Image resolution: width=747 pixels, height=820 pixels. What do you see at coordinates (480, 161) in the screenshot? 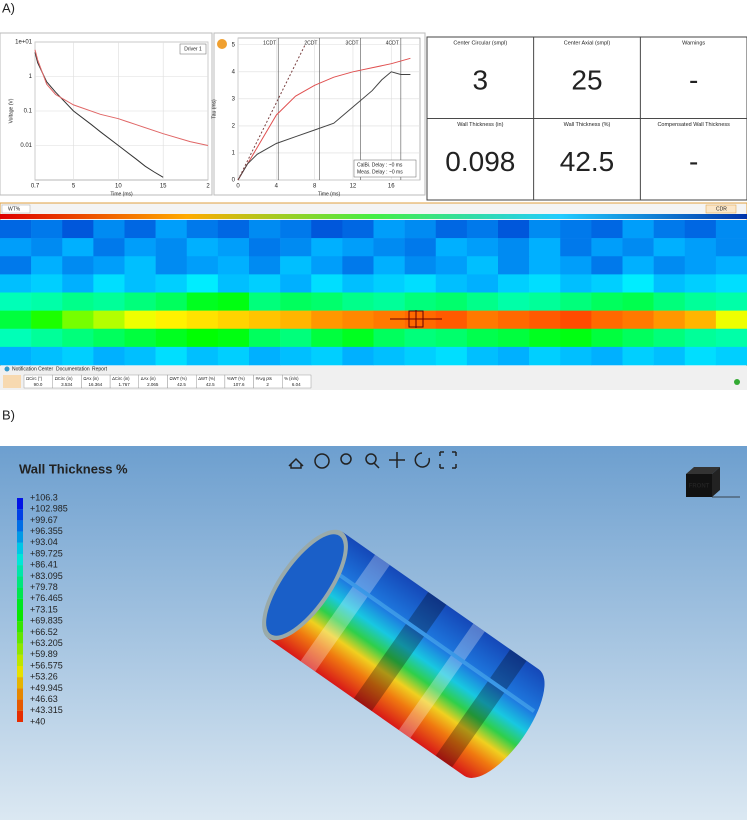
I see `metric-value: 0.098` at bounding box center [480, 161].